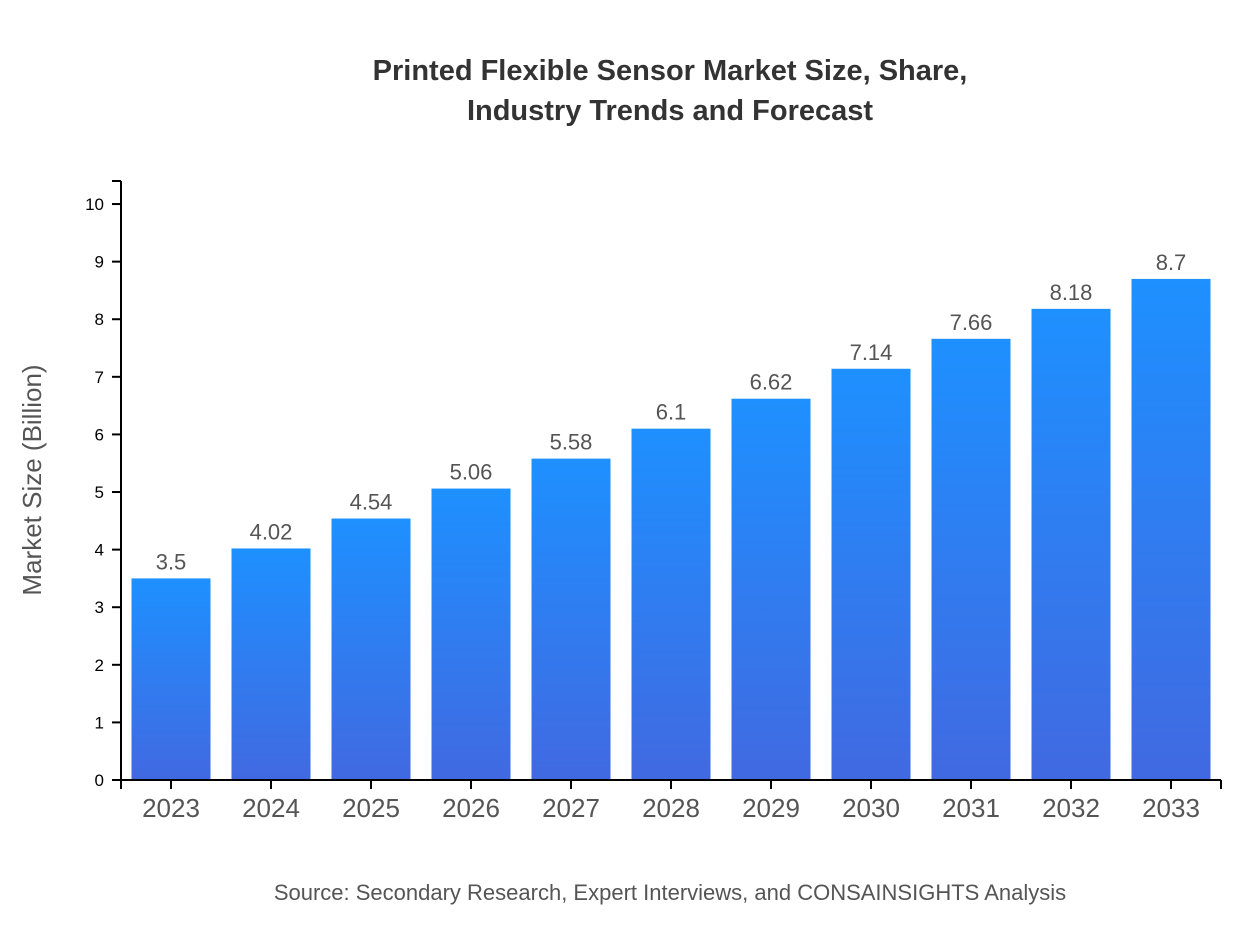 This screenshot has width=1260, height=925. I want to click on y-tick-label-5: 5, so click(99, 492).